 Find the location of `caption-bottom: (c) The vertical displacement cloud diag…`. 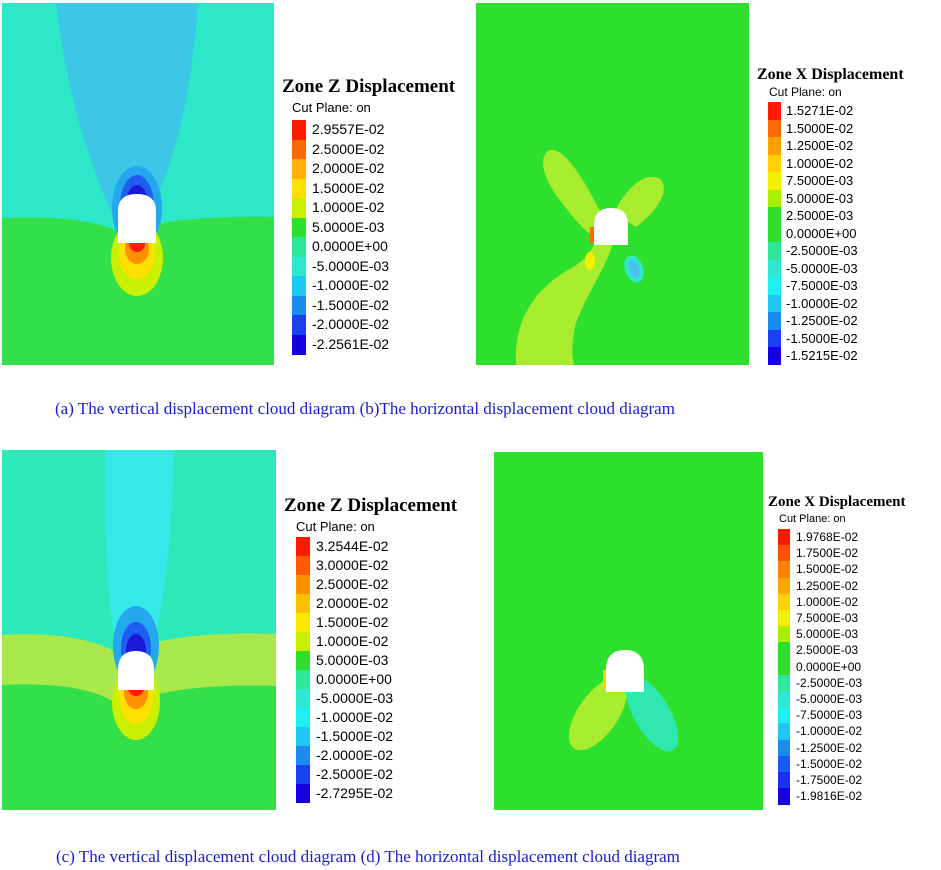

caption-bottom: (c) The vertical displacement cloud diag… is located at coordinates (368, 856).